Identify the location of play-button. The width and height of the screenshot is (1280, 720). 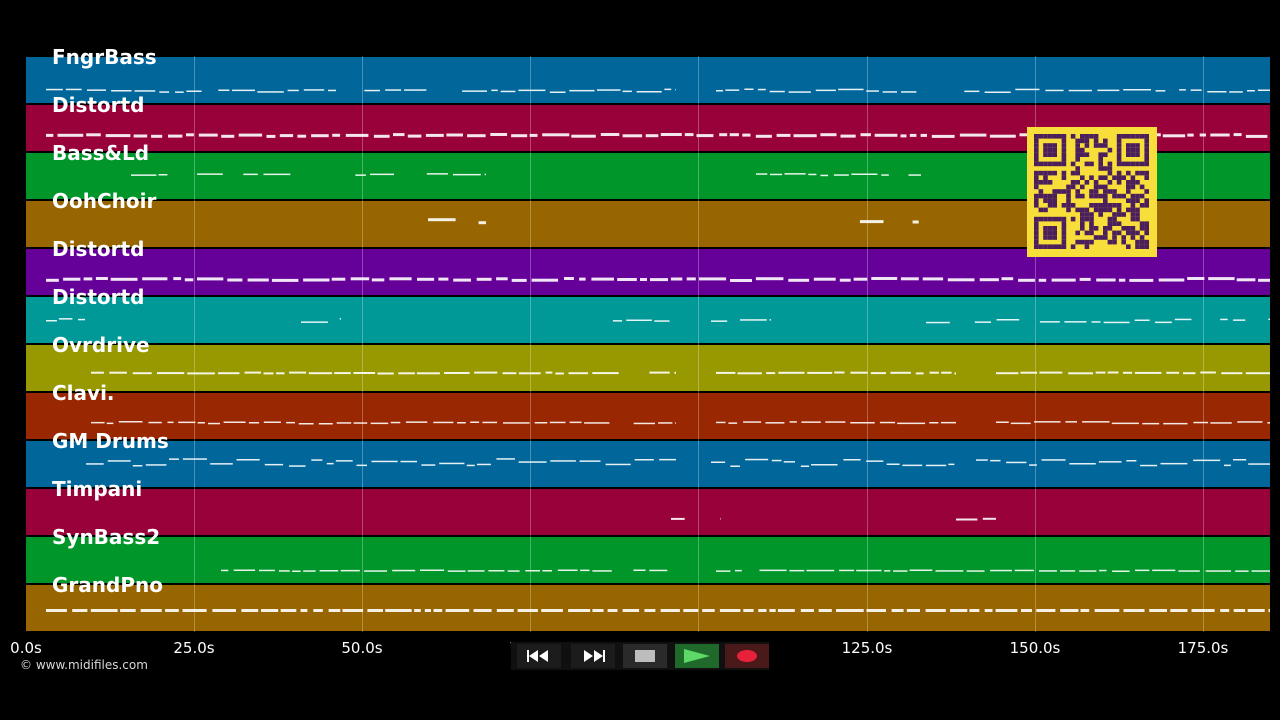
(697, 656).